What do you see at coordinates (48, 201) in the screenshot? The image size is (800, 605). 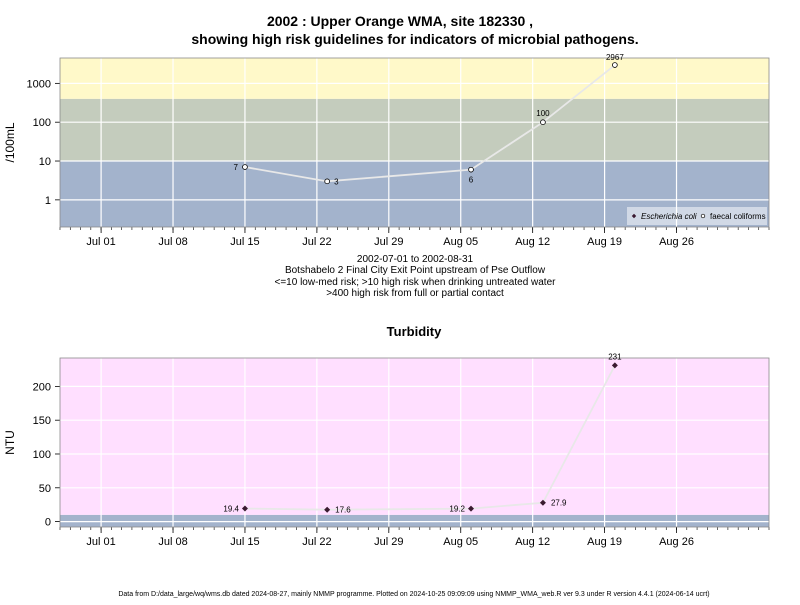 I see `y-tick-label: 1` at bounding box center [48, 201].